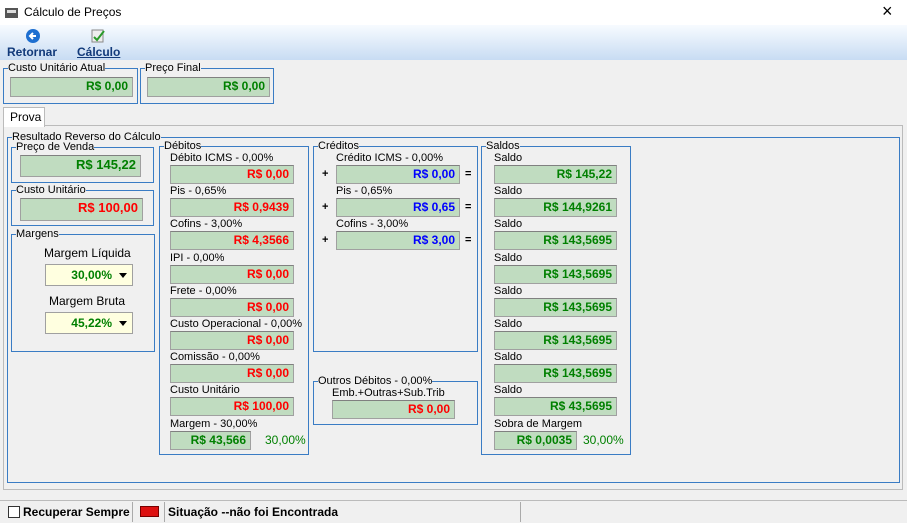  What do you see at coordinates (453, 511) in the screenshot?
I see `status-bar` at bounding box center [453, 511].